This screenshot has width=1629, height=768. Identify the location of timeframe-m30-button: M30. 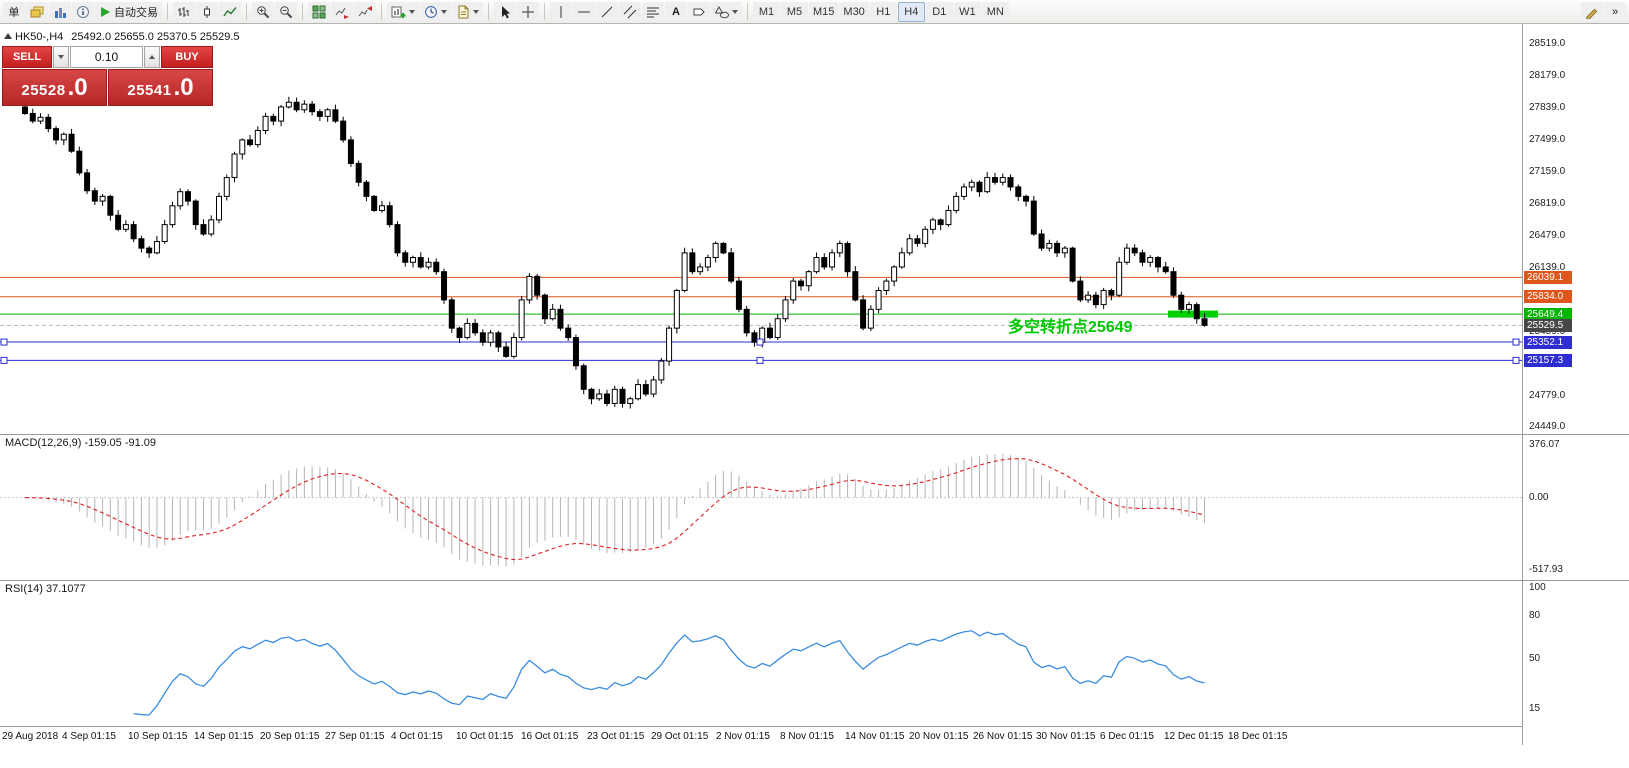
(854, 11).